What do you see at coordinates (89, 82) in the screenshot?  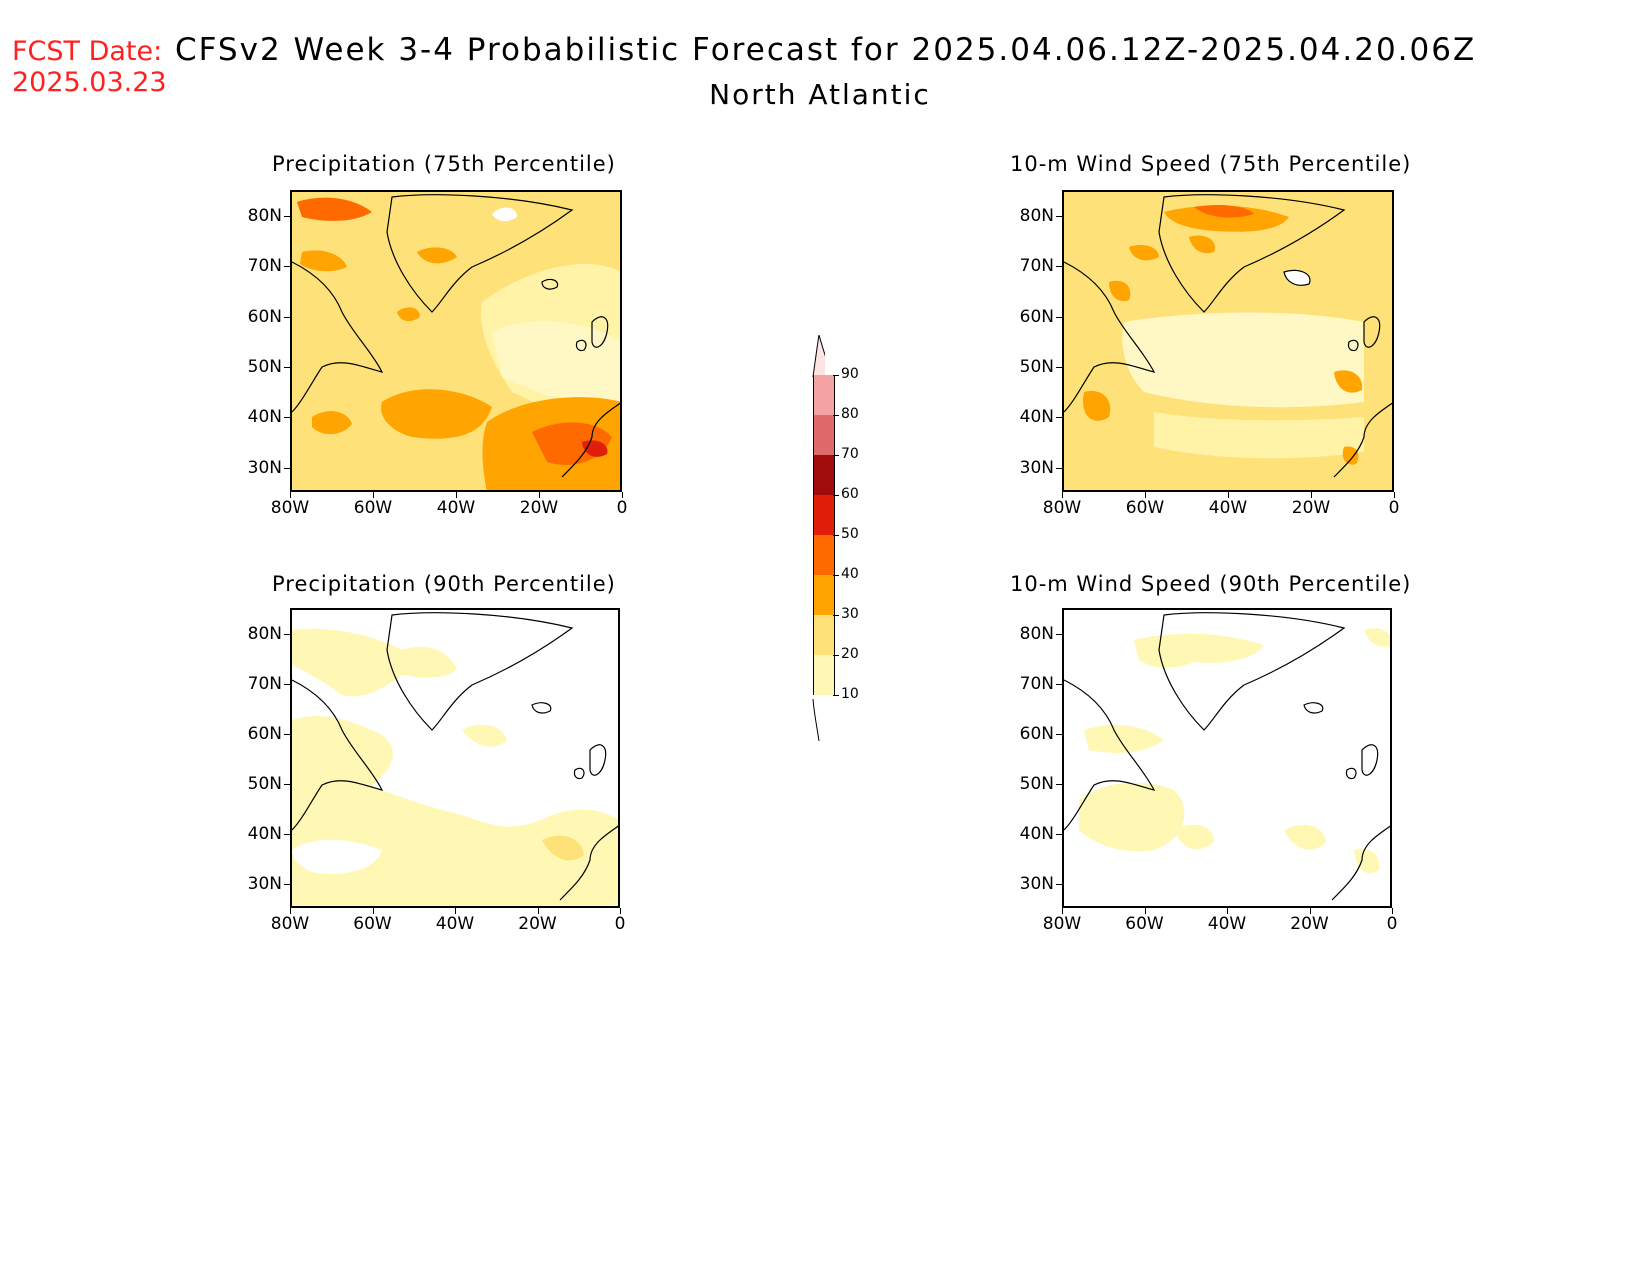 I see `forecast-date-value: 2025.03.23` at bounding box center [89, 82].